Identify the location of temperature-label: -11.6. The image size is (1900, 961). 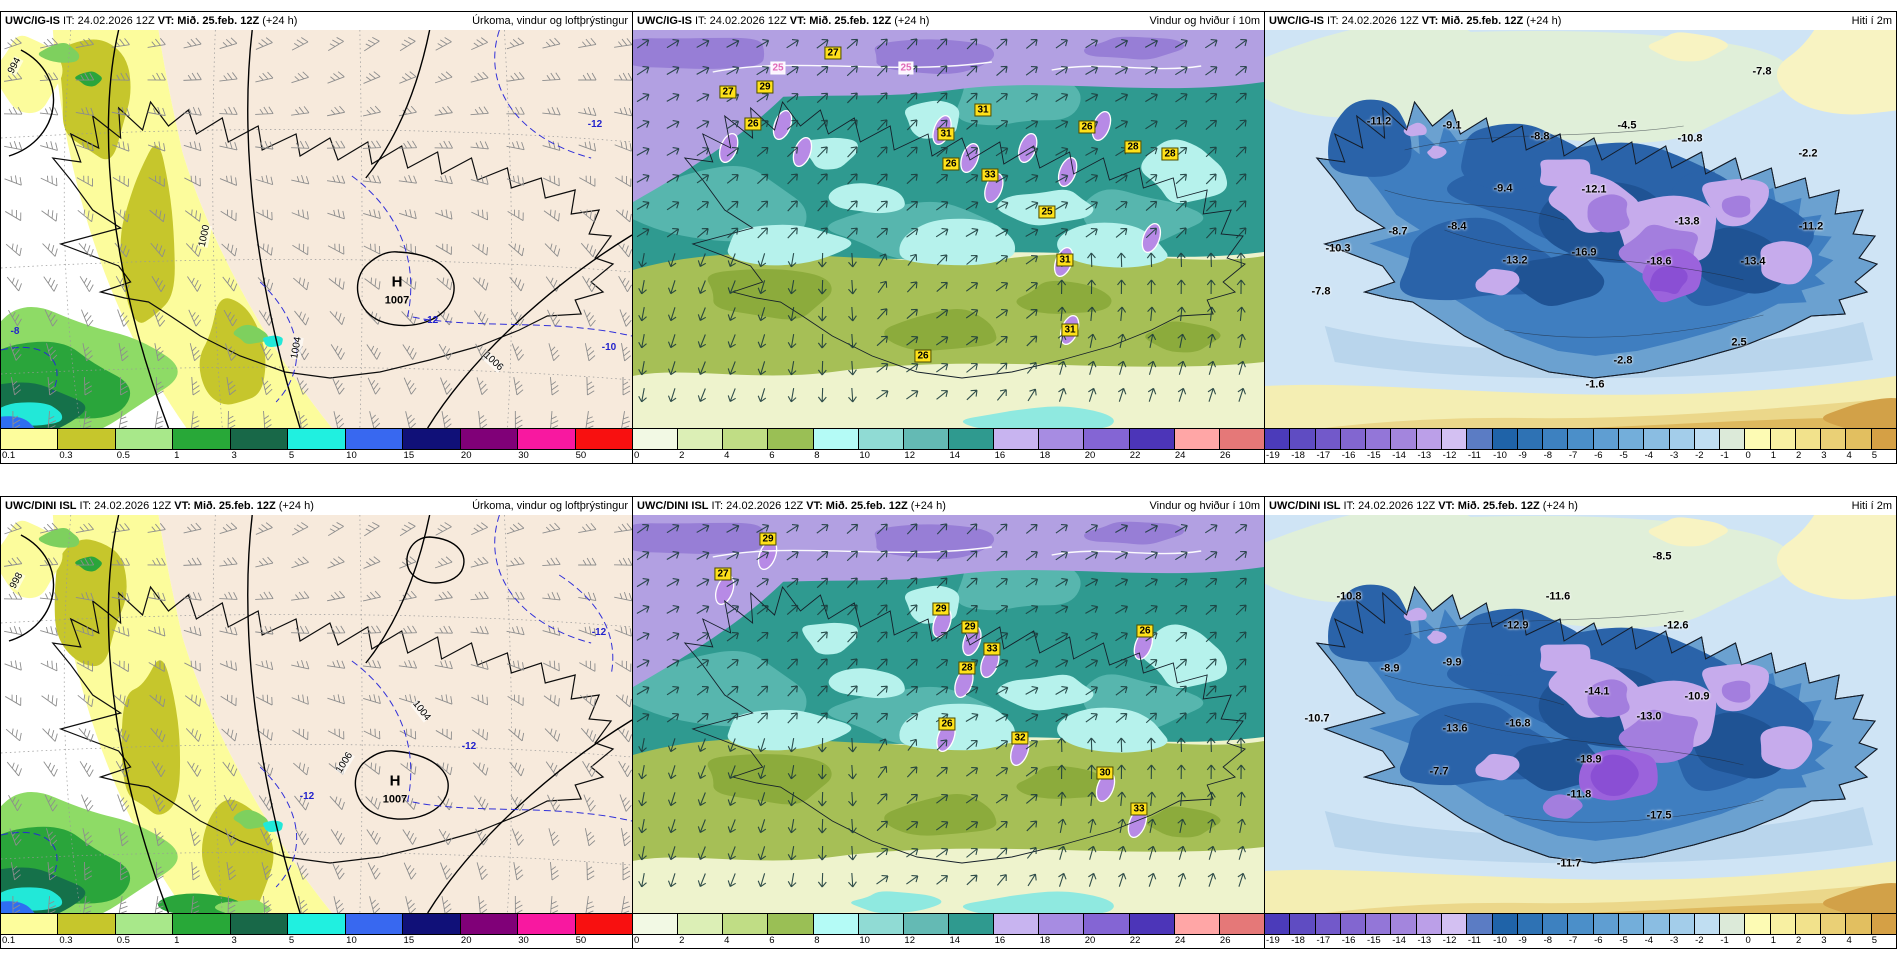
(1558, 596).